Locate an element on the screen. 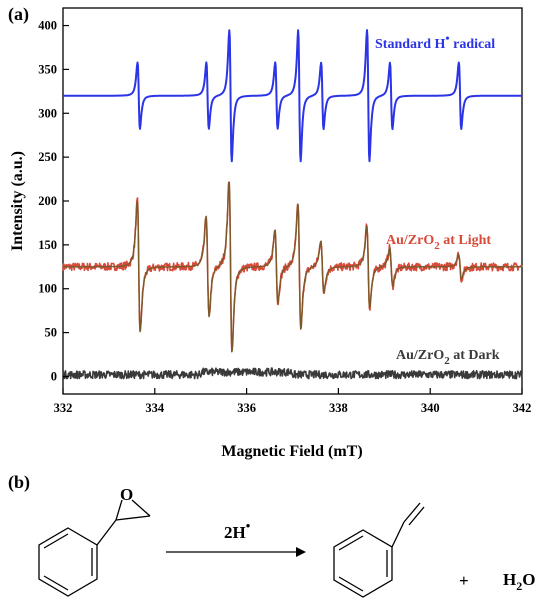 This screenshot has height=607, width=550. y-tick-label: 100 is located at coordinates (47, 289).